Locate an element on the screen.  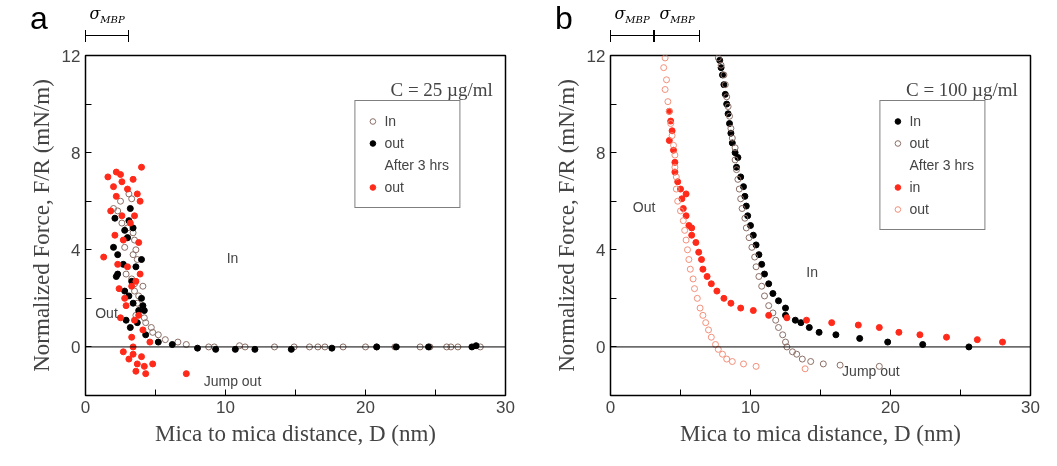
legend-label: in is located at coordinates (915, 187).